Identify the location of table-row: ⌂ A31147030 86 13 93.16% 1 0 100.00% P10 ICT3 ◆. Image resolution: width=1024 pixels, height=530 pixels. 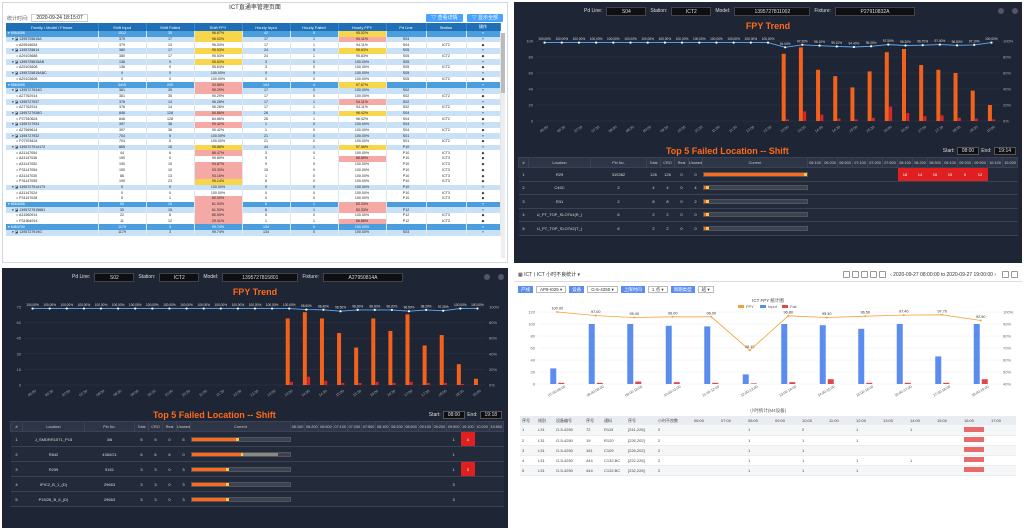
(253, 176).